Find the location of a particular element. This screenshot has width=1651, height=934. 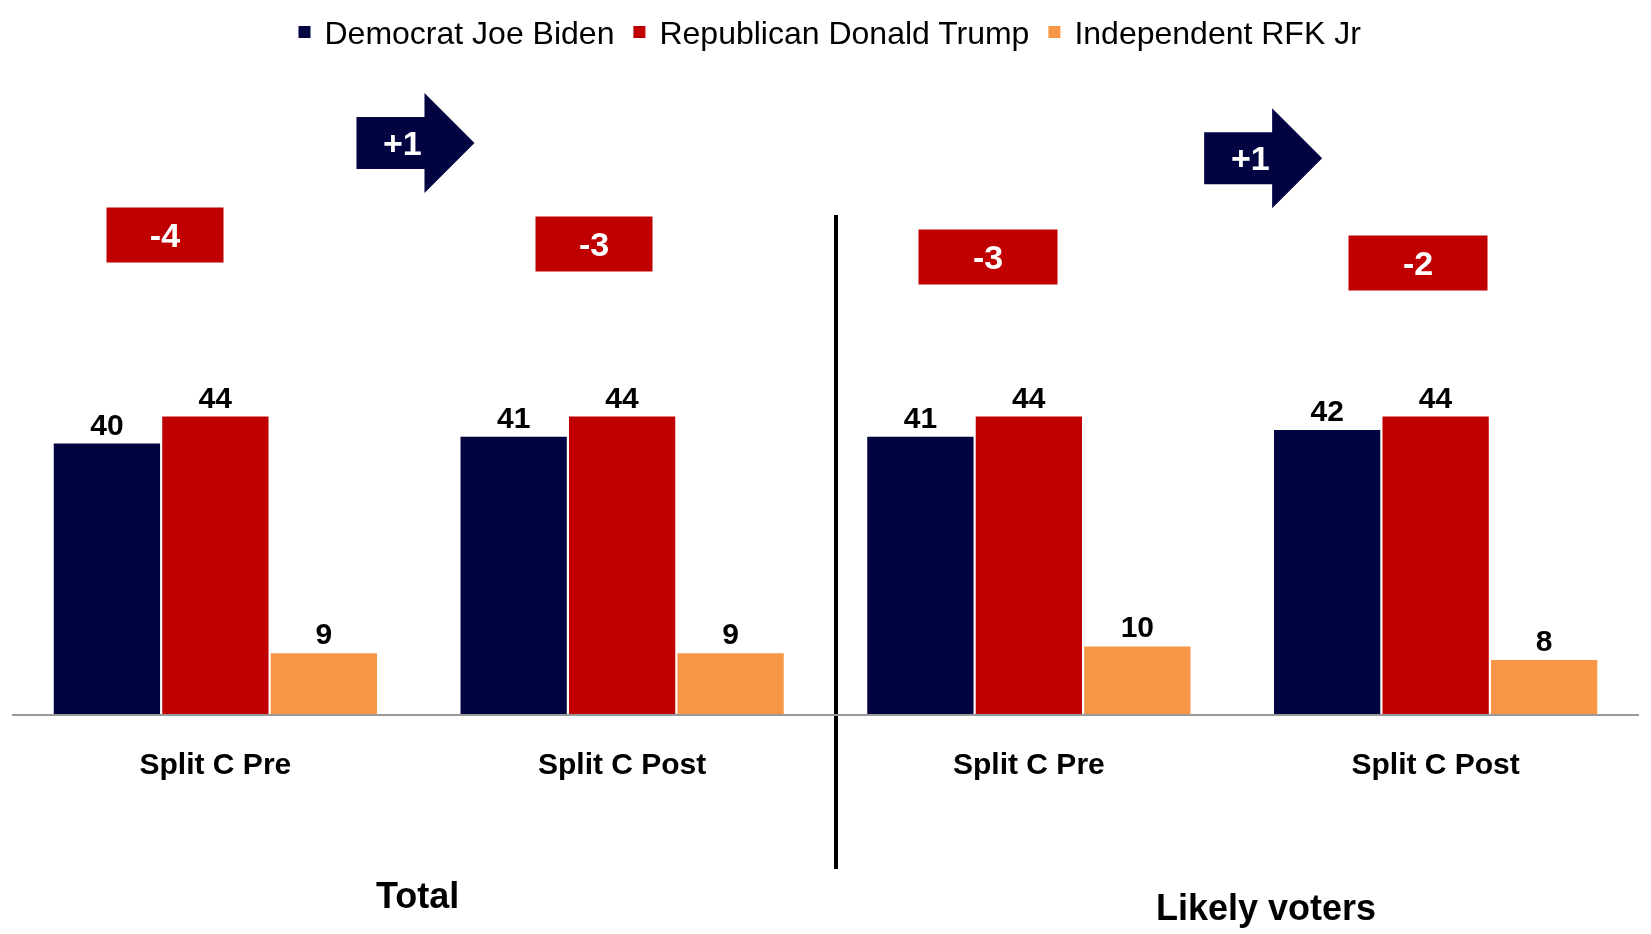

data-label: 8 is located at coordinates (1544, 640).